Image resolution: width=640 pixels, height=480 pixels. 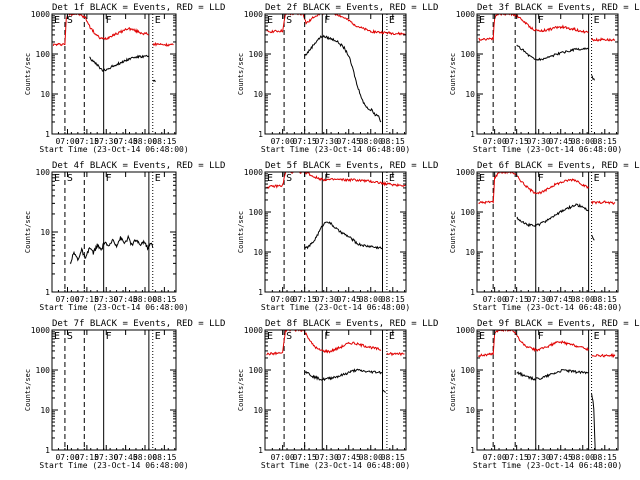 I want to click on panel-title: Det 8f BLACK = Events, RED = LLD, so click(x=351, y=324).